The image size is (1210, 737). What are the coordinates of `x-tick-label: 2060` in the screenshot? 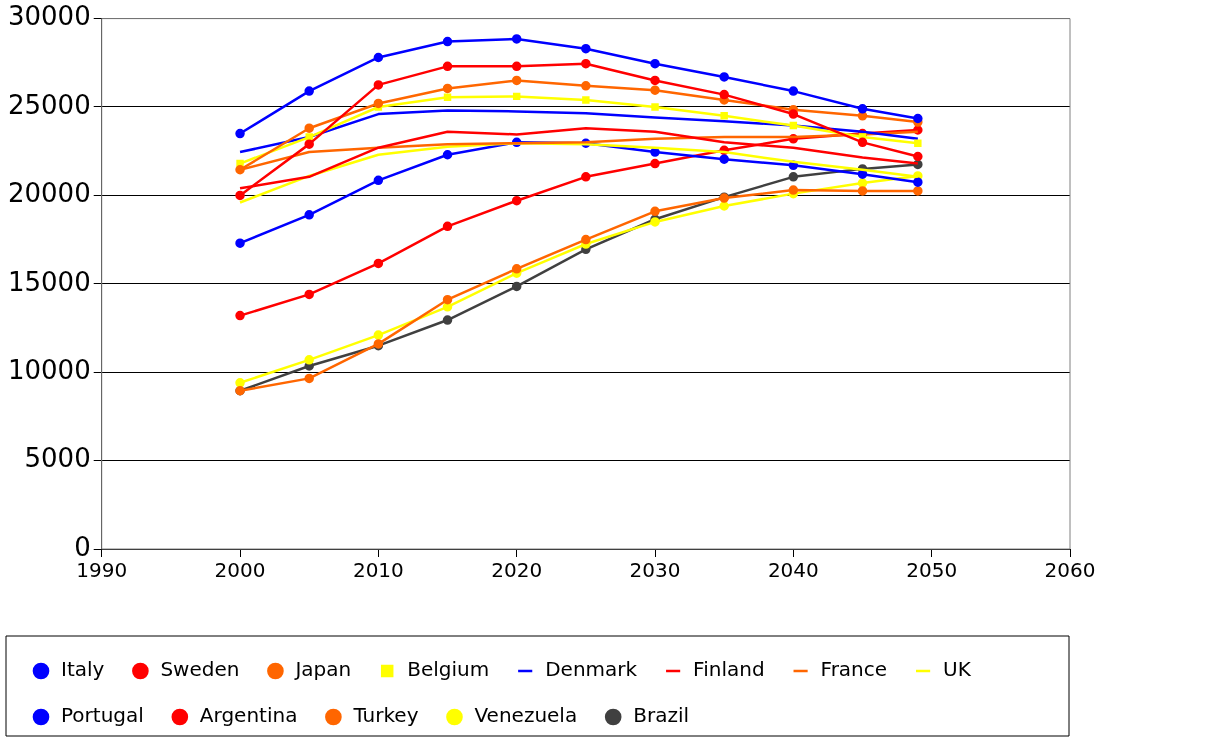 It's located at (1070, 570).